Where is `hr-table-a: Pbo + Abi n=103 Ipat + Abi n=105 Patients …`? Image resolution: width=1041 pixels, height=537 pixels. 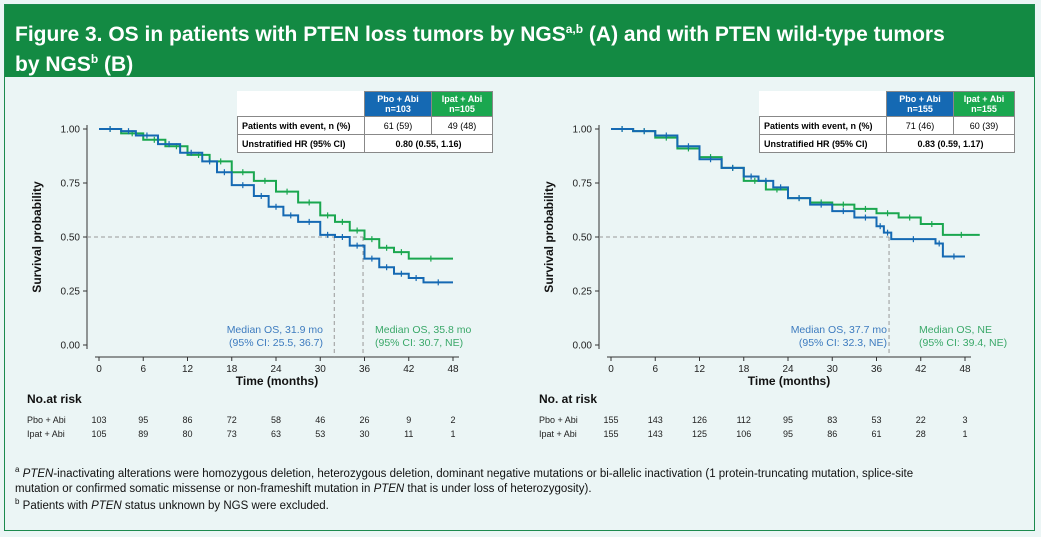 hr-table-a: Pbo + Abi n=103 Ipat + Abi n=105 Patients … is located at coordinates (365, 122).